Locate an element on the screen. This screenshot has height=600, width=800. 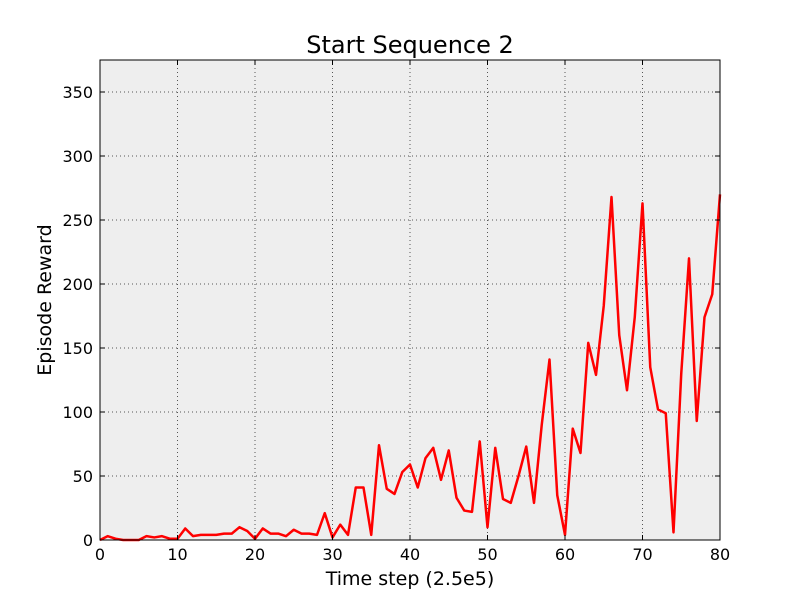
x-tick-label: 40 is located at coordinates (410, 554).